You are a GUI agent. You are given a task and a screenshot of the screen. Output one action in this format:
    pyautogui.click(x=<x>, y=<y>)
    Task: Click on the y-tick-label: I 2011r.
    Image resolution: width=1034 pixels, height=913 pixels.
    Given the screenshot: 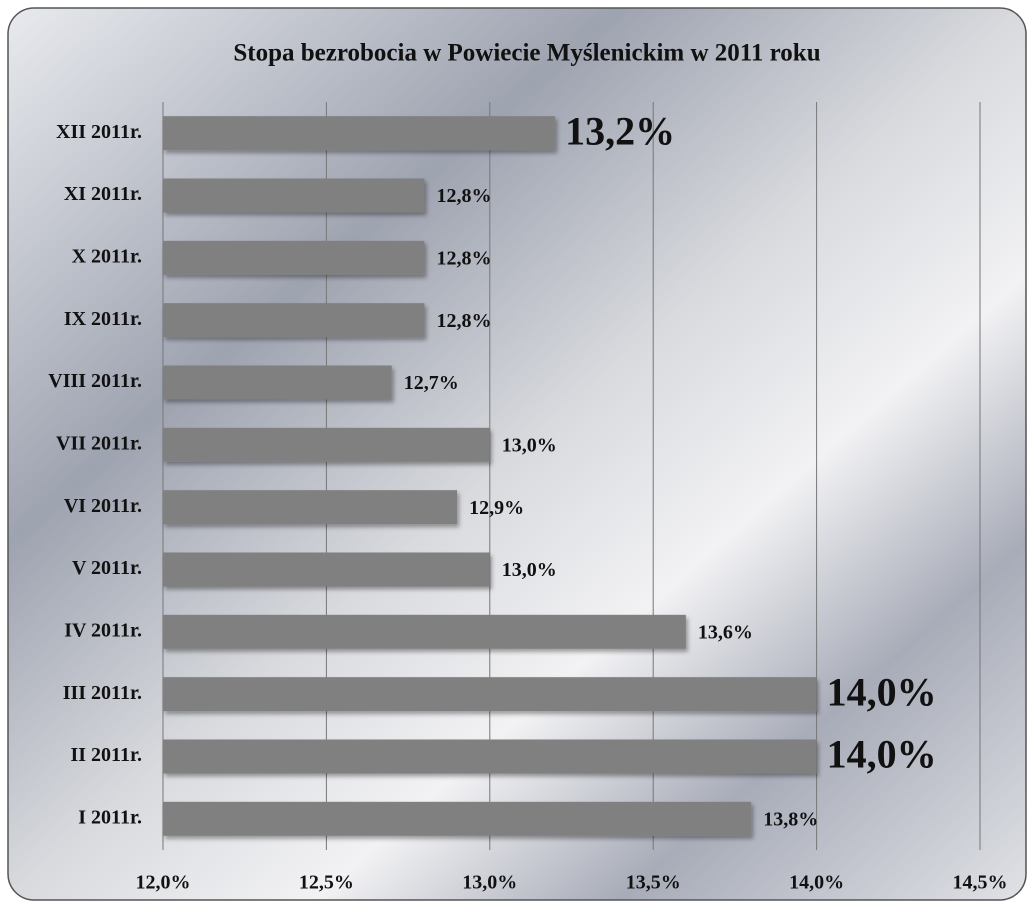 What is the action you would take?
    pyautogui.click(x=110, y=817)
    